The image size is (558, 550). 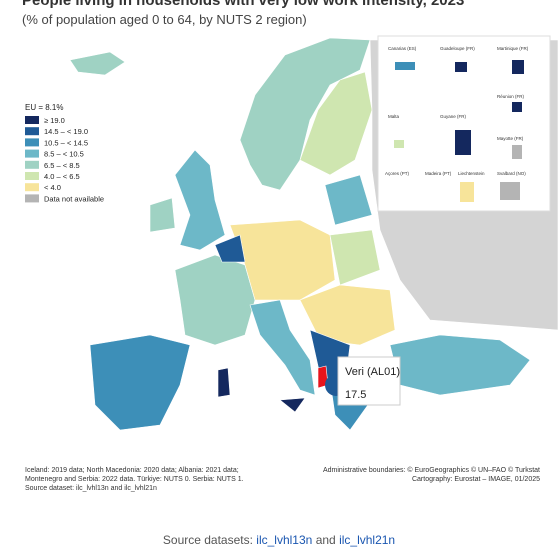 I want to click on inset-label: Réunion (FR), so click(x=511, y=96).